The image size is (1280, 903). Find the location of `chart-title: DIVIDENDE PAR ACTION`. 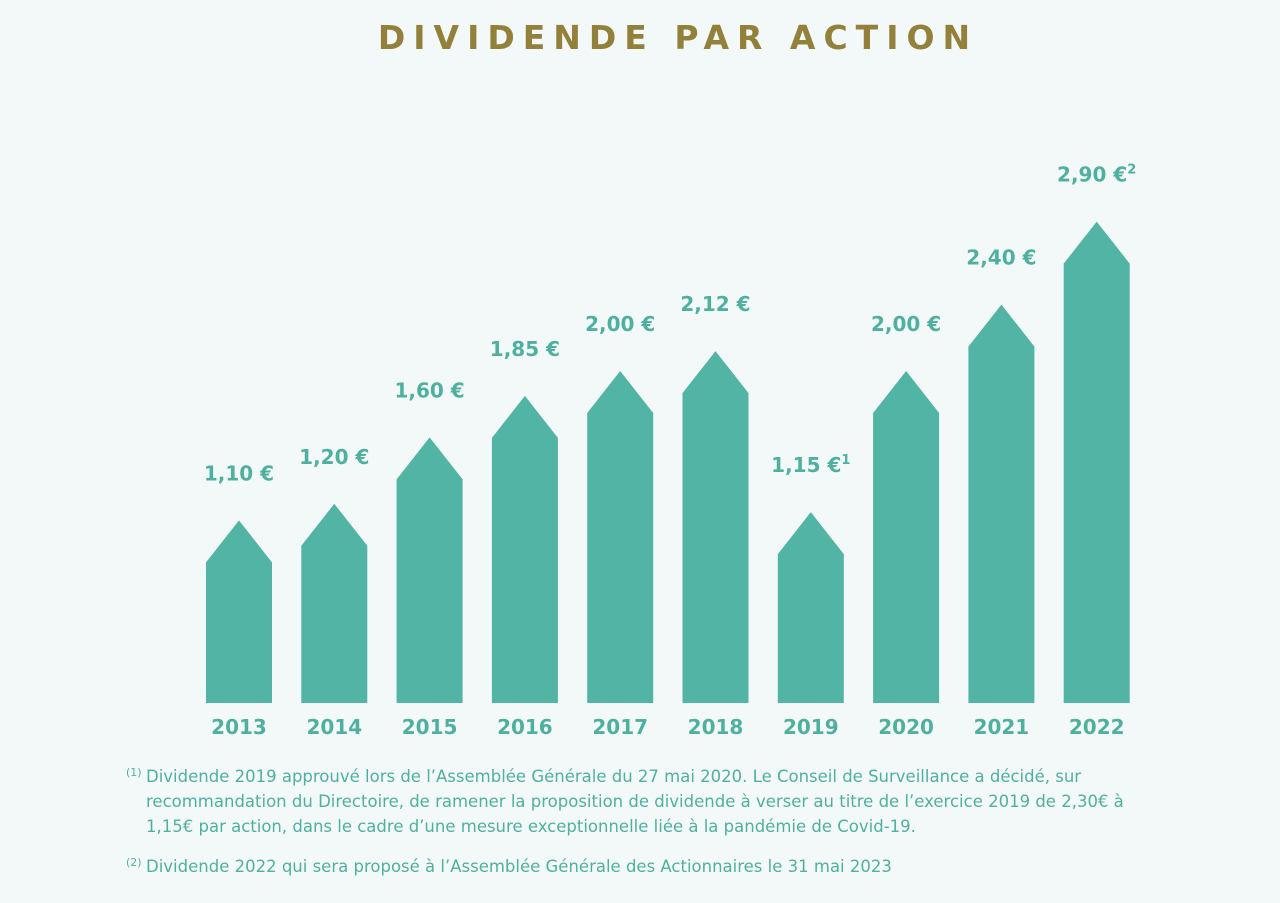

chart-title: DIVIDENDE PAR ACTION is located at coordinates (678, 37).